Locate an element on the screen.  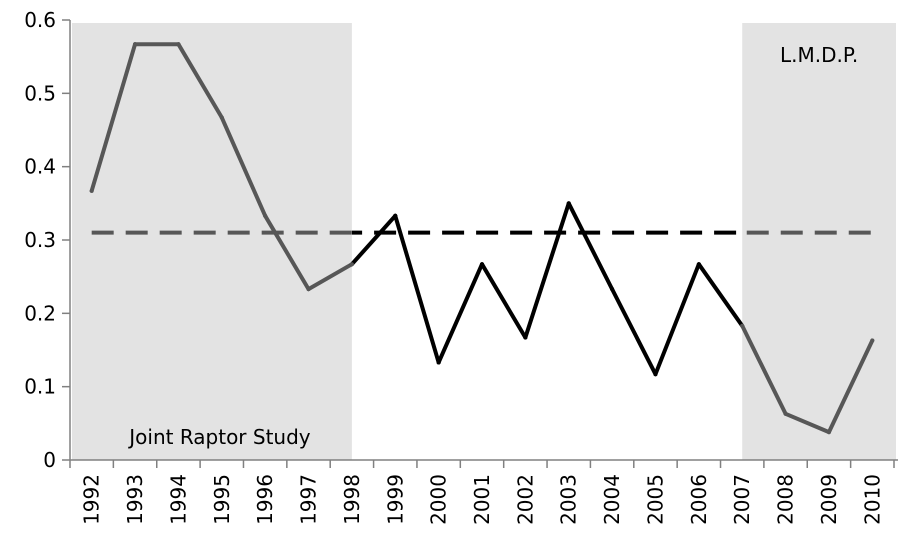
x-tick-label-1995: 1995 is located at coordinates (222, 499).